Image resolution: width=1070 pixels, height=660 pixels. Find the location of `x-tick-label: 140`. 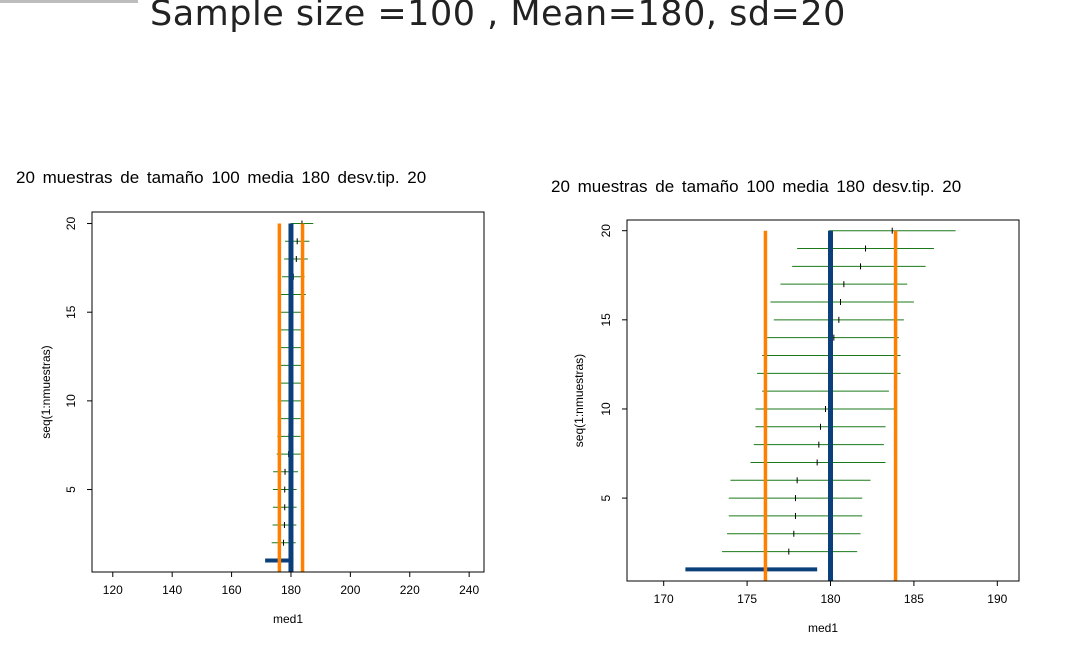

x-tick-label: 140 is located at coordinates (172, 590).